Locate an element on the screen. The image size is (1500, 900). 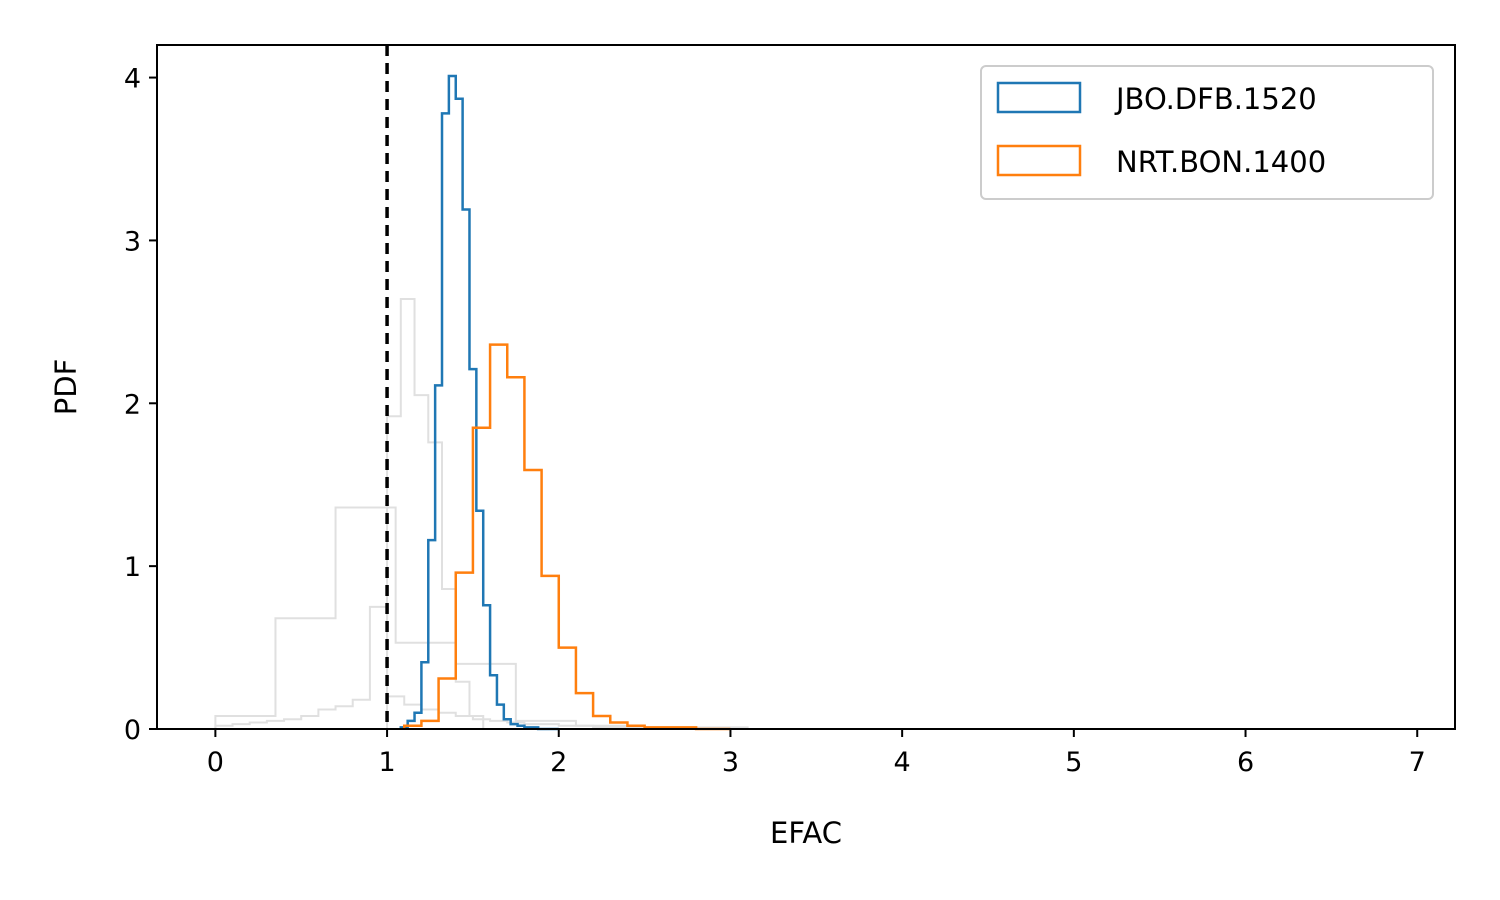
x-tick-label: 5 is located at coordinates (1073, 762).